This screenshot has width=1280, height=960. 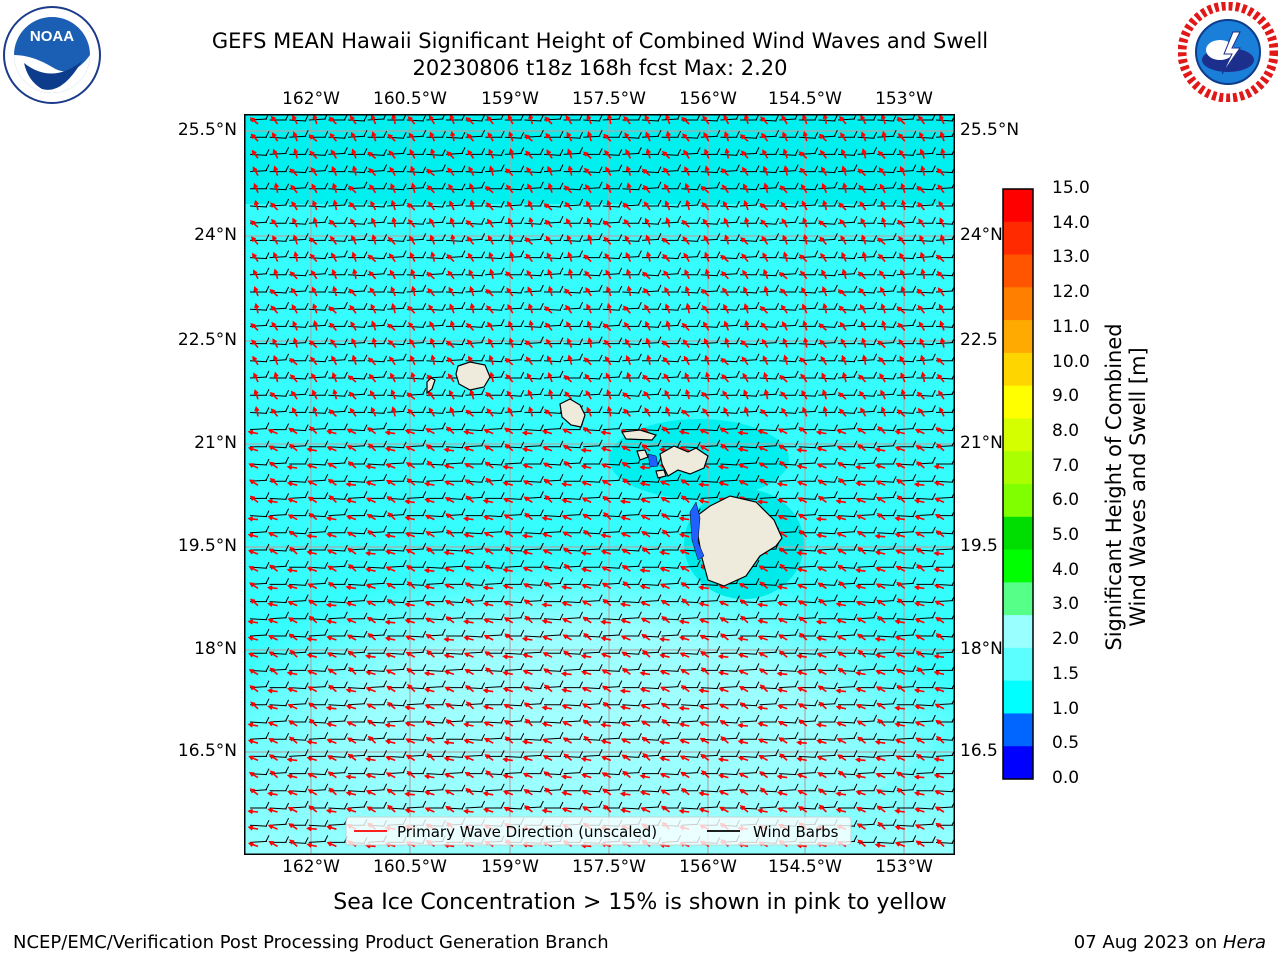 I want to click on footer-host: Hera, so click(x=1244, y=942).